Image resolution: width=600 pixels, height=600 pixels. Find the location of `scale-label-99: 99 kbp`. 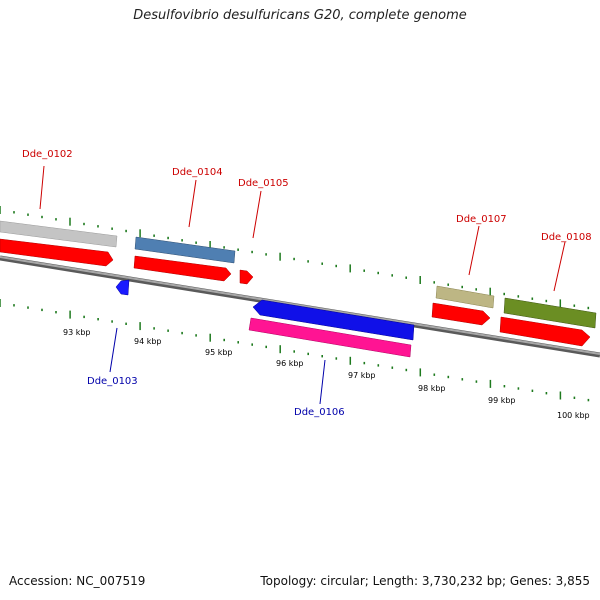

scale-label-99: 99 kbp is located at coordinates (502, 400).